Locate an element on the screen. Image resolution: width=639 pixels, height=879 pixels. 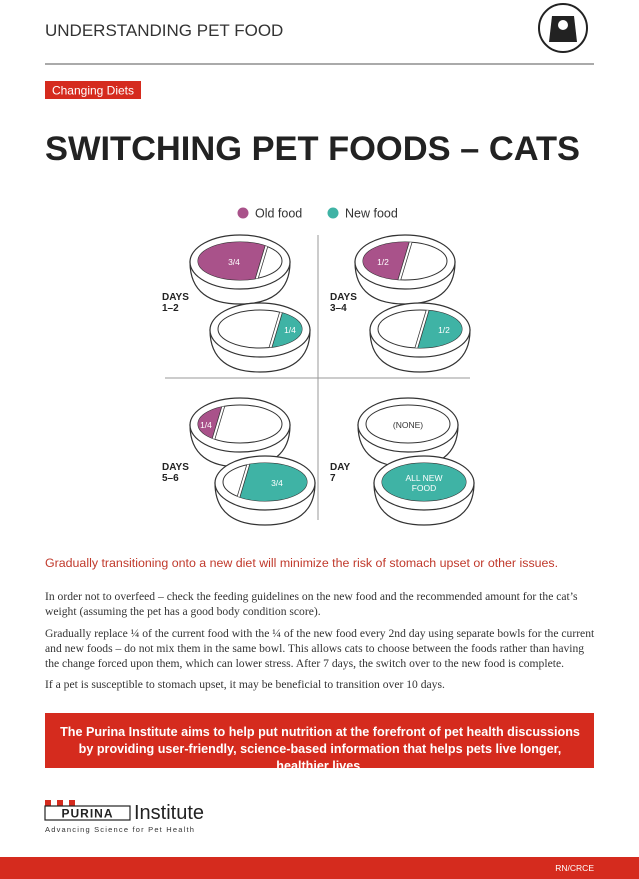
legend-swatch-old is located at coordinates (243, 213).